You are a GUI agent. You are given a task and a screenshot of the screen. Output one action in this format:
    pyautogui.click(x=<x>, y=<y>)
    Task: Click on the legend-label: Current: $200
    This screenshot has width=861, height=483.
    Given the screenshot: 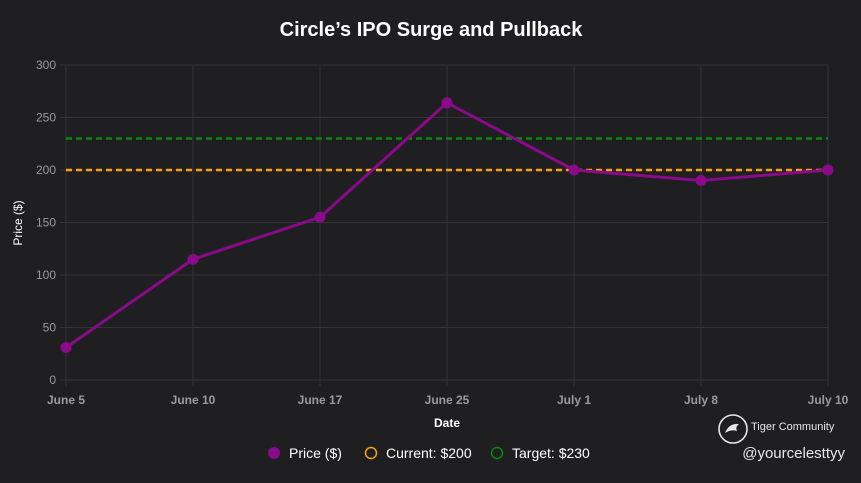 What is the action you would take?
    pyautogui.click(x=429, y=453)
    